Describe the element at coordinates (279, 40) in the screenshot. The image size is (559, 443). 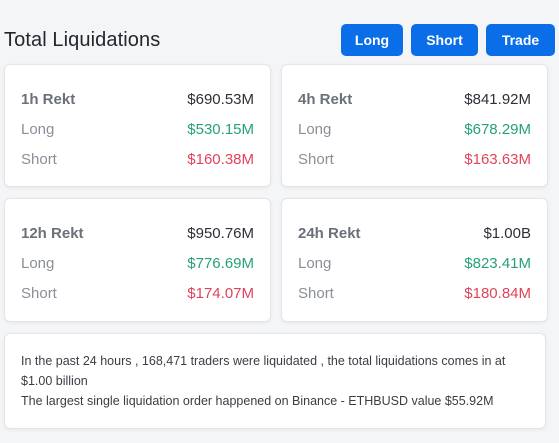
I see `header: Total Liquidations Long Short Trade` at that location.